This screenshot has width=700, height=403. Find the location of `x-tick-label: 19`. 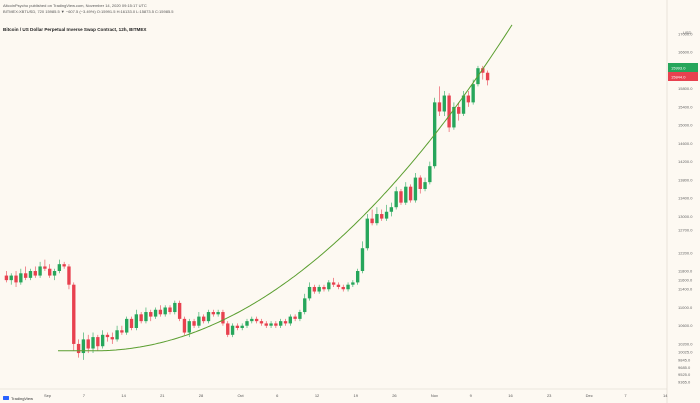

x-tick-label: 19 is located at coordinates (356, 395).